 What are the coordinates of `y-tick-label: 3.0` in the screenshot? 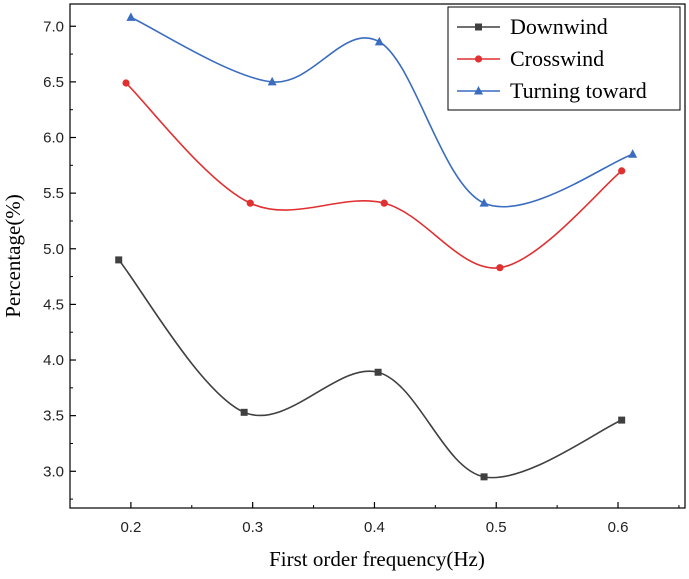 It's located at (53, 471).